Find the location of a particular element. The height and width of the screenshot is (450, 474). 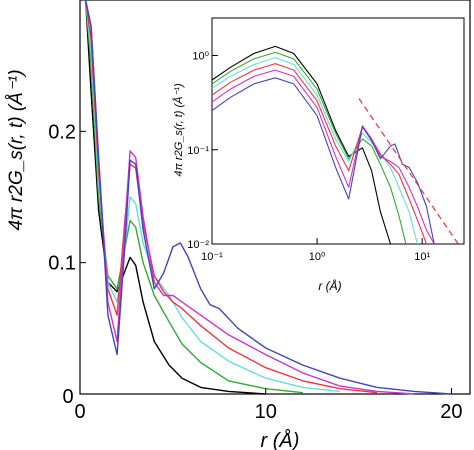

inset-y-tick-label: 10⁻² is located at coordinates (198, 245).